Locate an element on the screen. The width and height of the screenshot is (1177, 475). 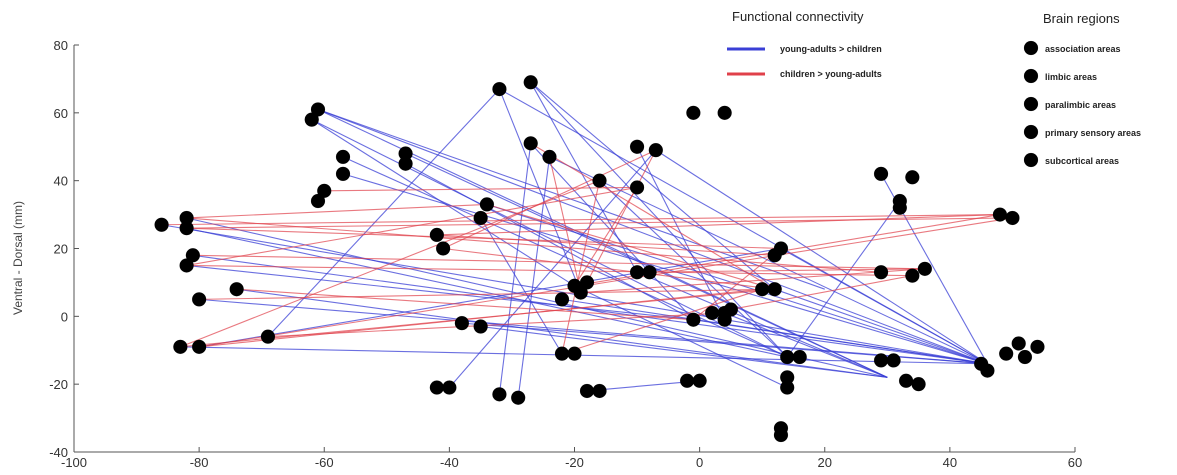
x-tick-label: -100 is located at coordinates (74, 462).